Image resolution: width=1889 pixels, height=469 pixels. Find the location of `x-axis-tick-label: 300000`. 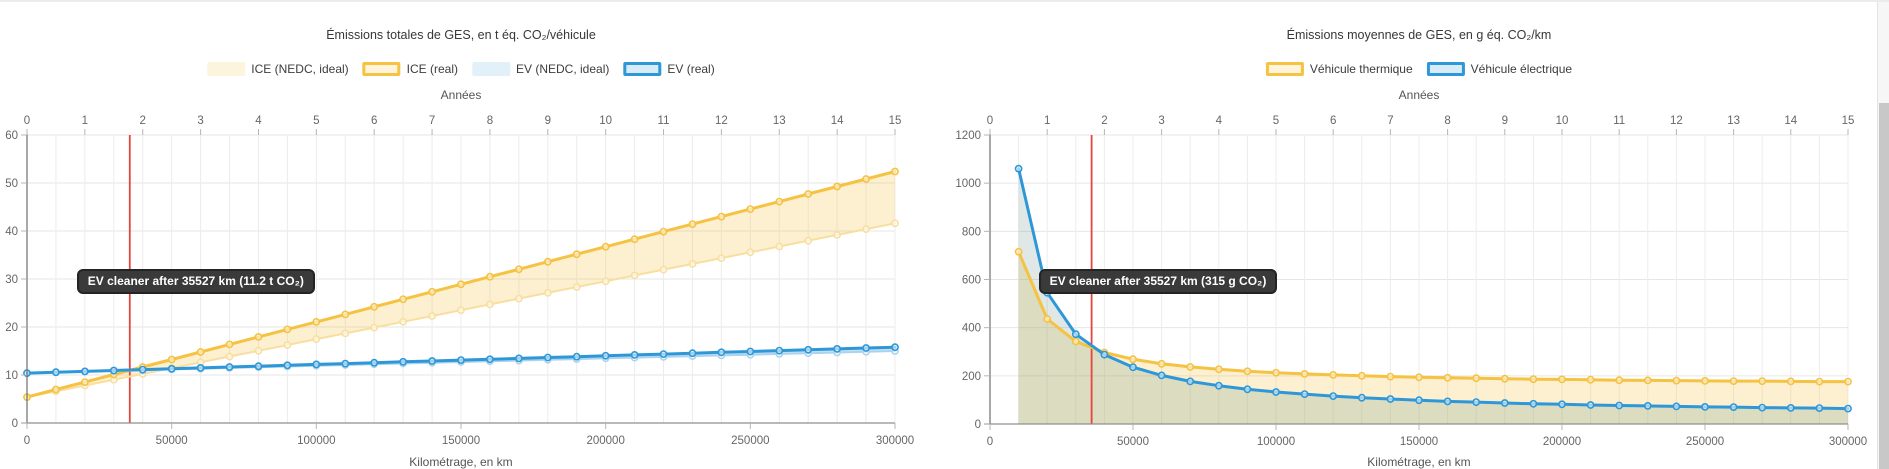

x-axis-tick-label: 300000 is located at coordinates (895, 441).